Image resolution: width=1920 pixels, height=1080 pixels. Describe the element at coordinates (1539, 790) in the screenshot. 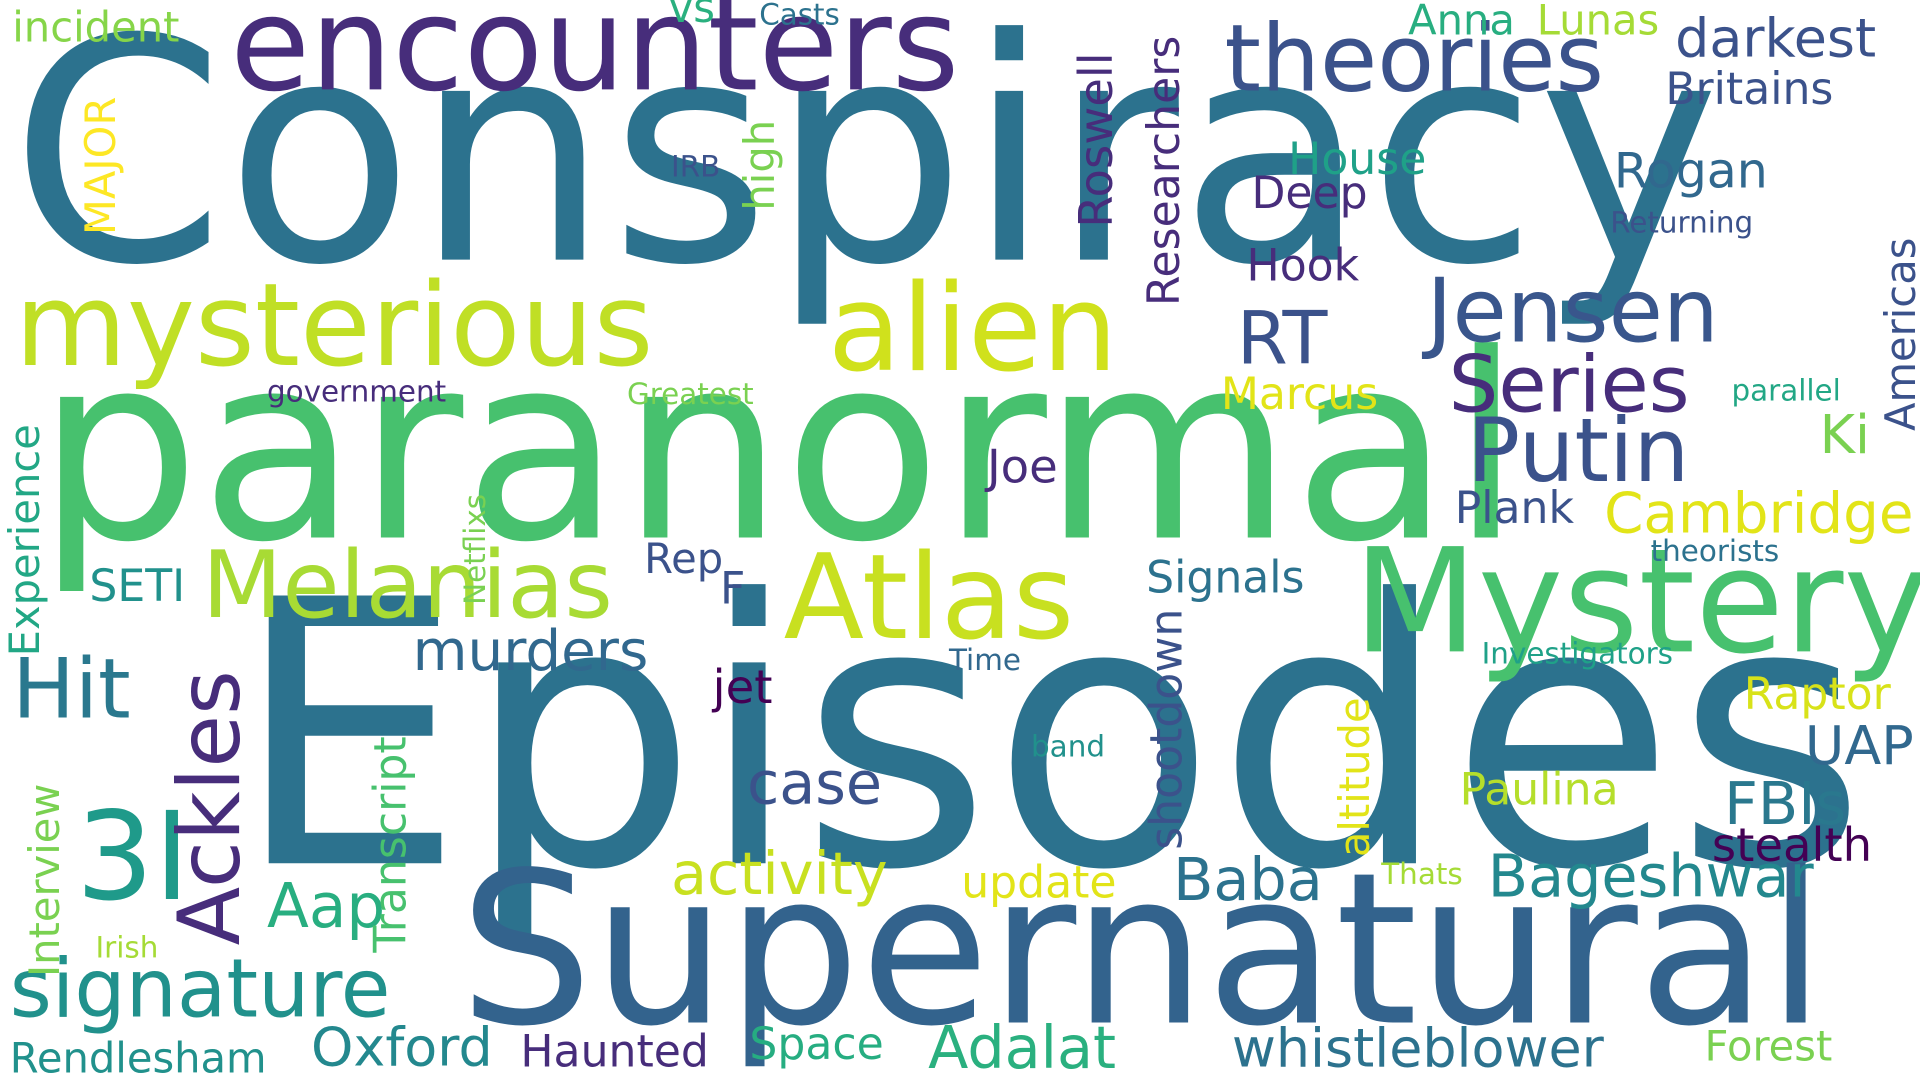

I see `word-paulina: Paulina` at that location.